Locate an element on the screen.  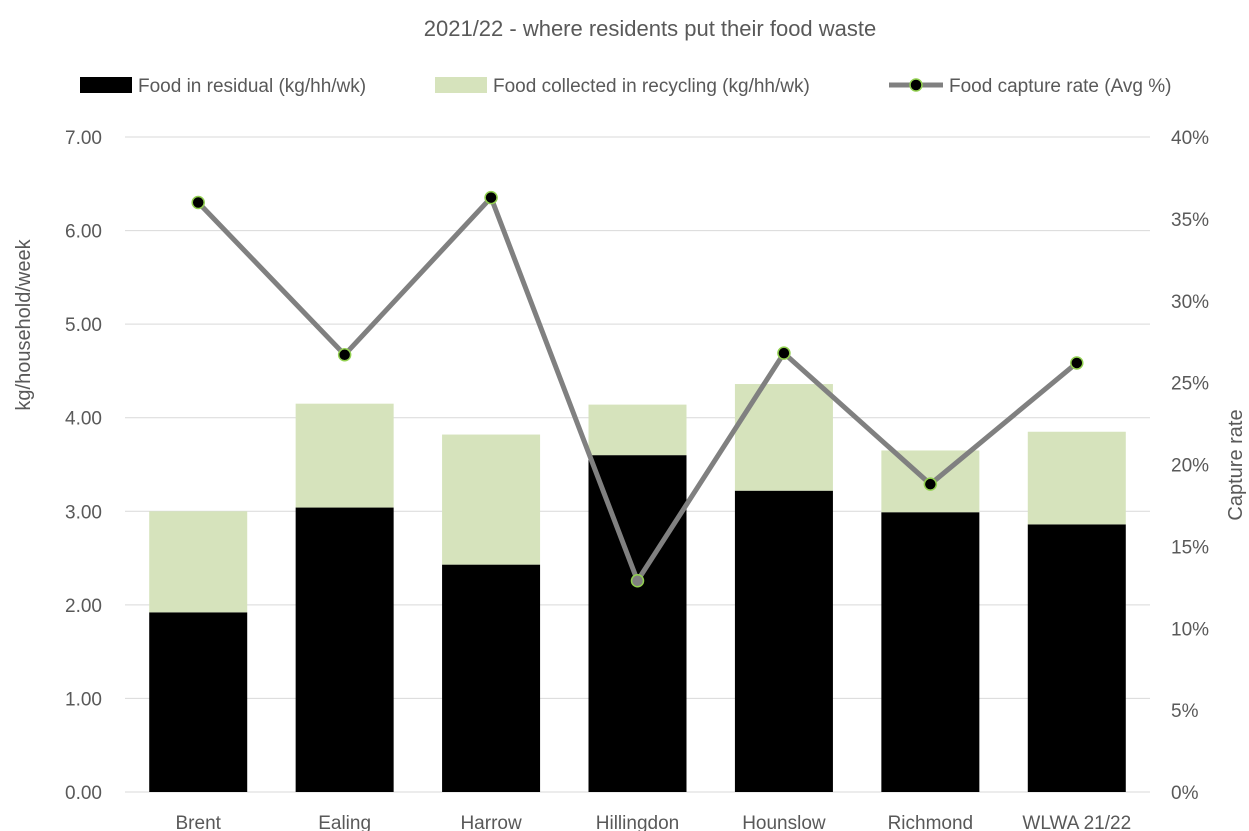
x-tick-label: Brent is located at coordinates (199, 822).